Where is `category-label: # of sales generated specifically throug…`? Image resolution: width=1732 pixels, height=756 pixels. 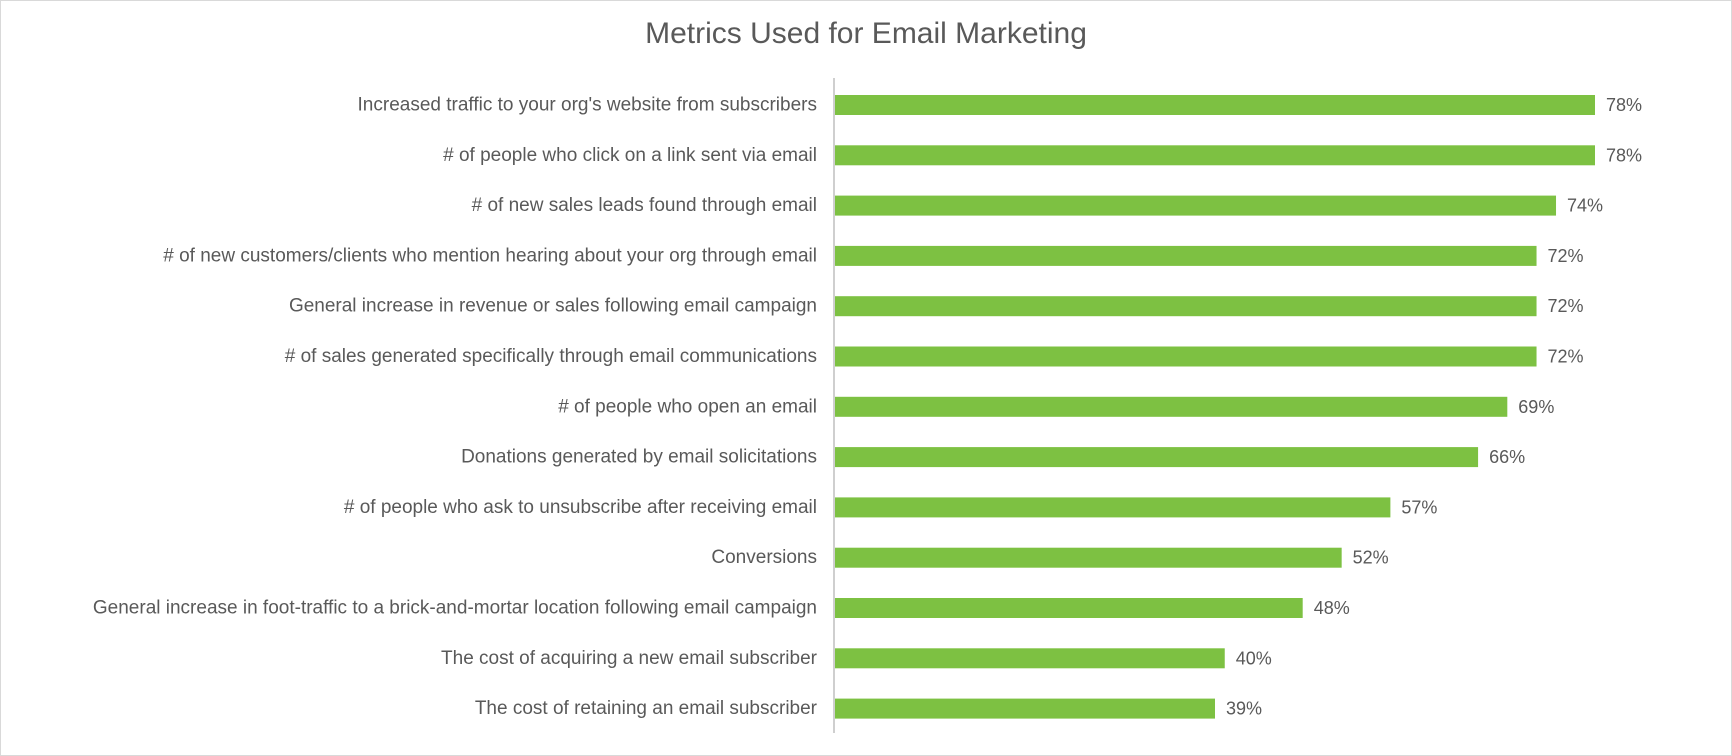 category-label: # of sales generated specifically throug… is located at coordinates (551, 356).